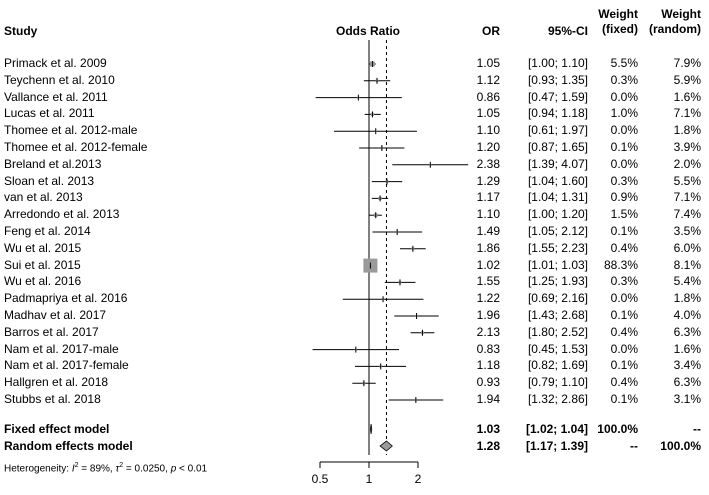 The image size is (709, 495). I want to click on tau-superscript: 2, so click(121, 465).